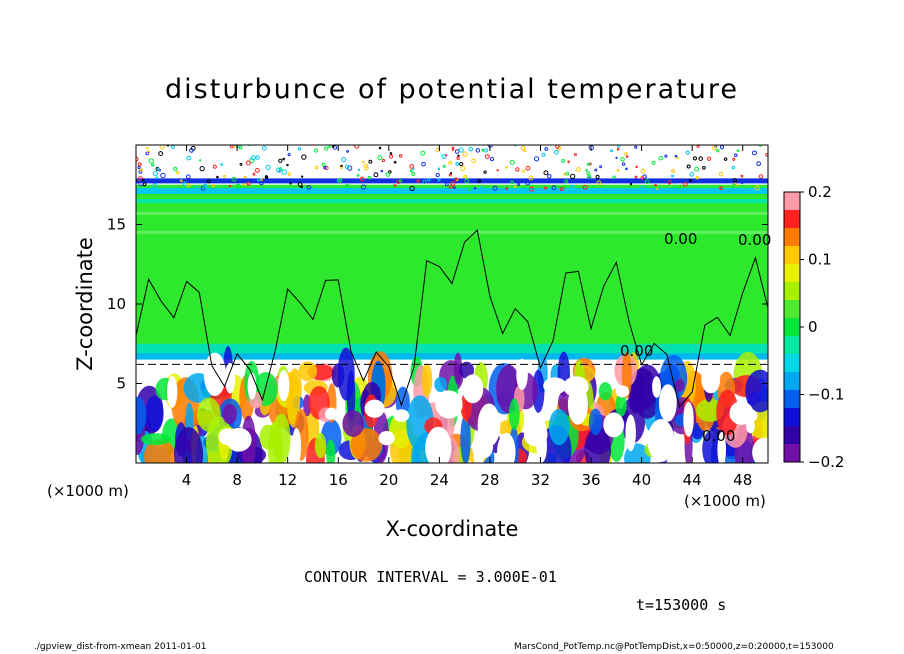  Describe the element at coordinates (116, 225) in the screenshot. I see `y-tick-label: 15` at that location.